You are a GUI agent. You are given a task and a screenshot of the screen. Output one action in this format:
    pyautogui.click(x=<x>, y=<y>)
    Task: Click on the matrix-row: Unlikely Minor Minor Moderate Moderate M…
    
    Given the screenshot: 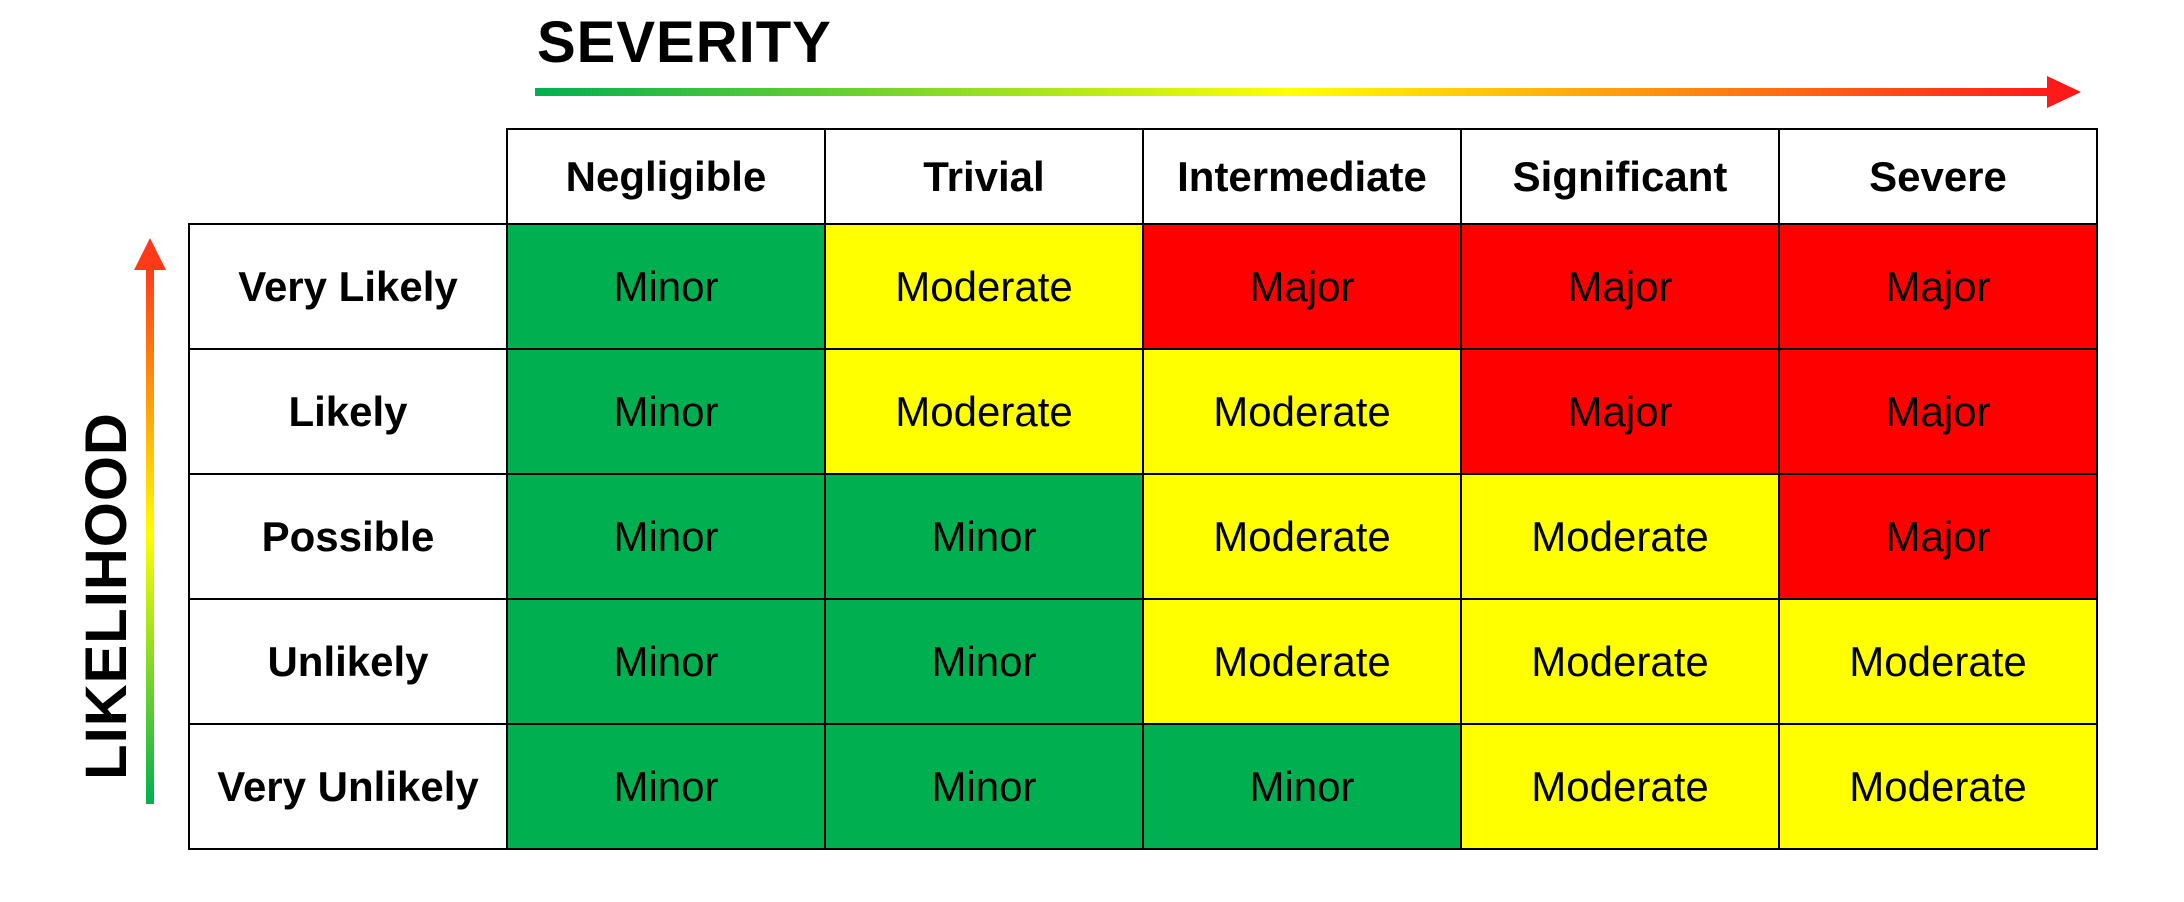 What is the action you would take?
    pyautogui.click(x=1143, y=661)
    